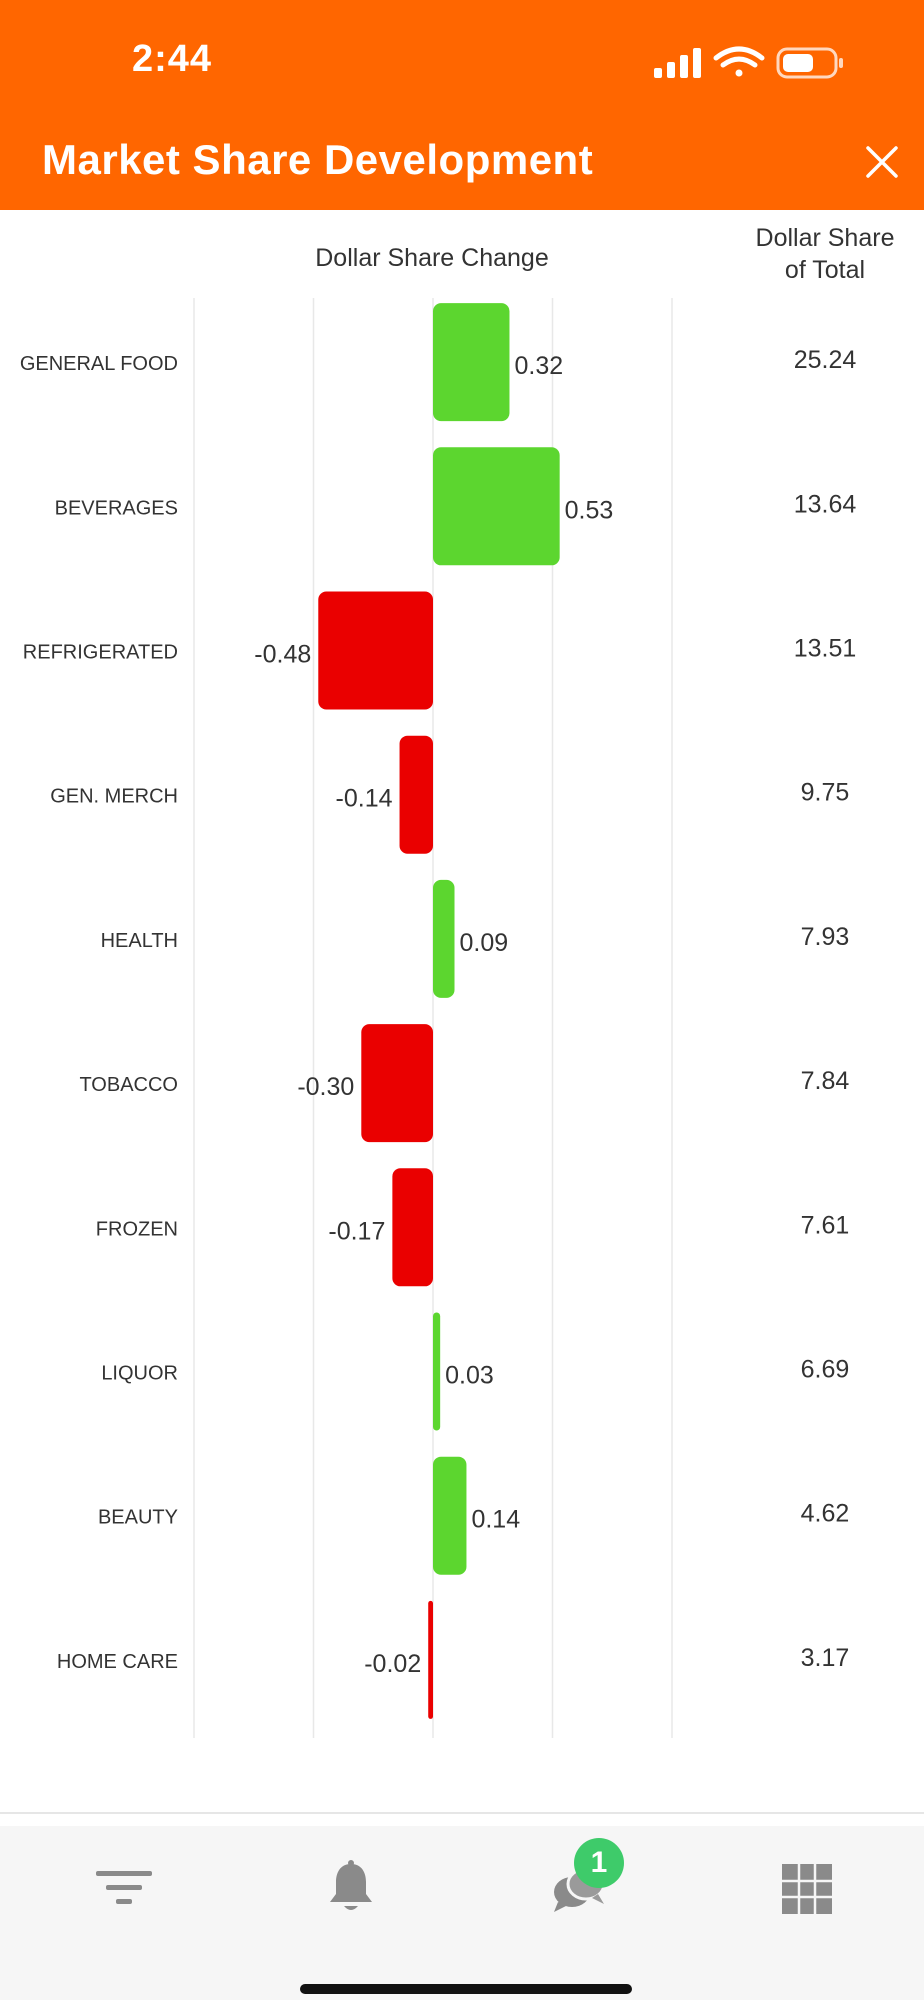 The width and height of the screenshot is (924, 2000). I want to click on bar-tobacco, so click(397, 1083).